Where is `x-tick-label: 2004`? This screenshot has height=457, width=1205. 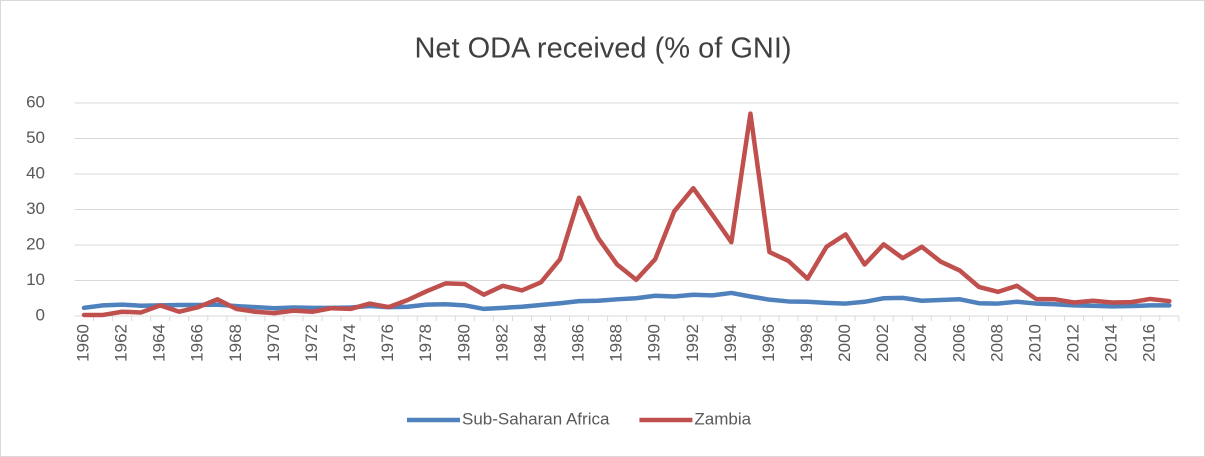 x-tick-label: 2004 is located at coordinates (920, 343).